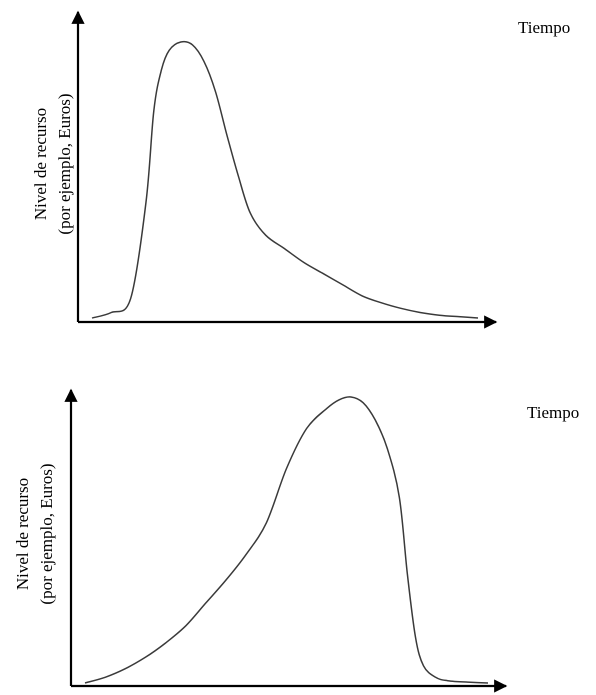 The width and height of the screenshot is (596, 695). I want to click on y-axis-label-2-line2: (por ejemplo, Euros), so click(46, 533).